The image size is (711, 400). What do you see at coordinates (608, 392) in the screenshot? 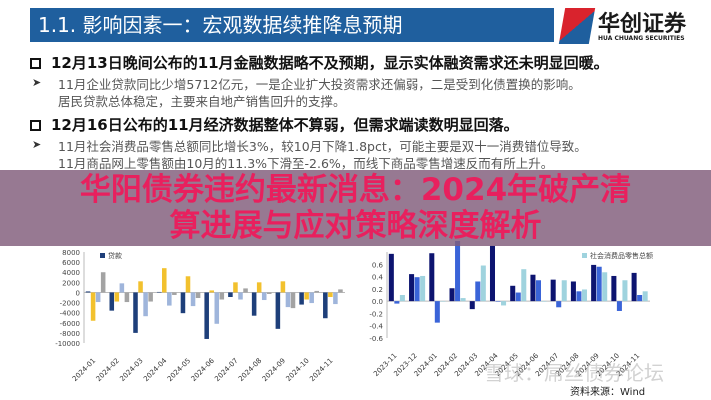
I see `source-note: 资料来源：Wind` at bounding box center [608, 392].